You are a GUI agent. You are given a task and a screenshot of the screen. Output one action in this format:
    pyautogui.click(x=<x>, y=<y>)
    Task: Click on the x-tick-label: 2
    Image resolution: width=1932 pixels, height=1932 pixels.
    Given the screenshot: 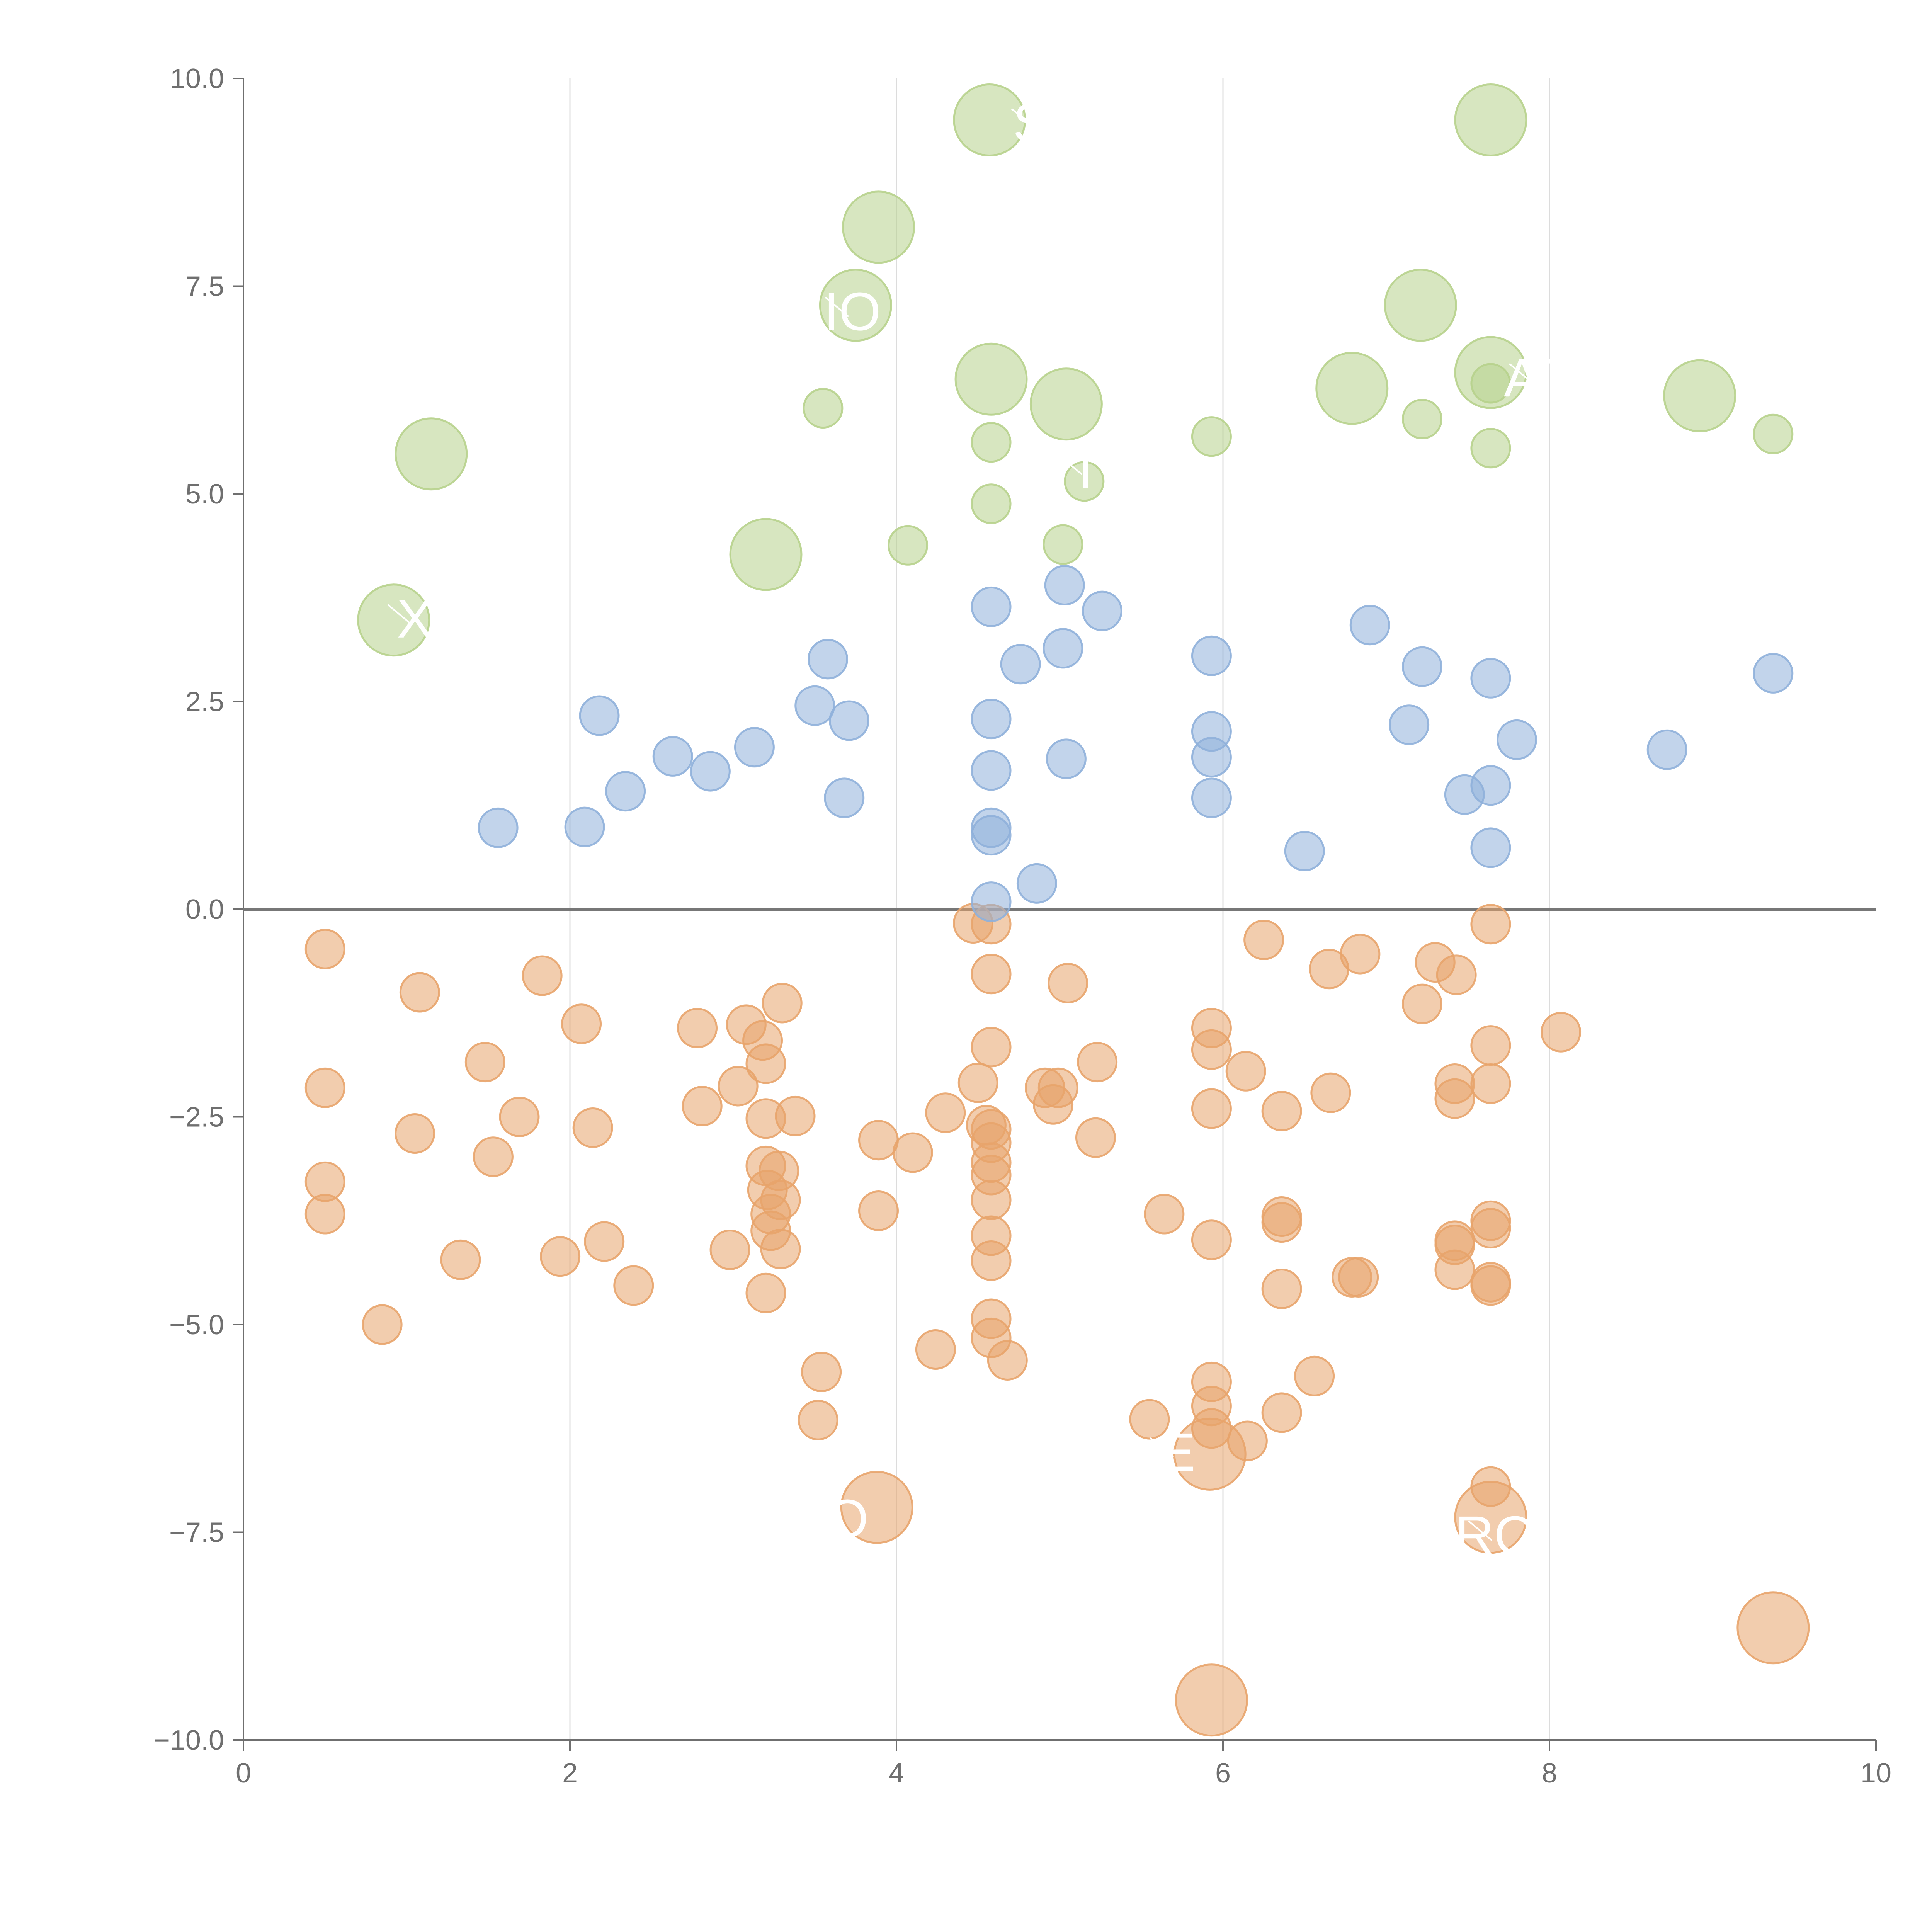 What is the action you would take?
    pyautogui.click(x=570, y=1773)
    